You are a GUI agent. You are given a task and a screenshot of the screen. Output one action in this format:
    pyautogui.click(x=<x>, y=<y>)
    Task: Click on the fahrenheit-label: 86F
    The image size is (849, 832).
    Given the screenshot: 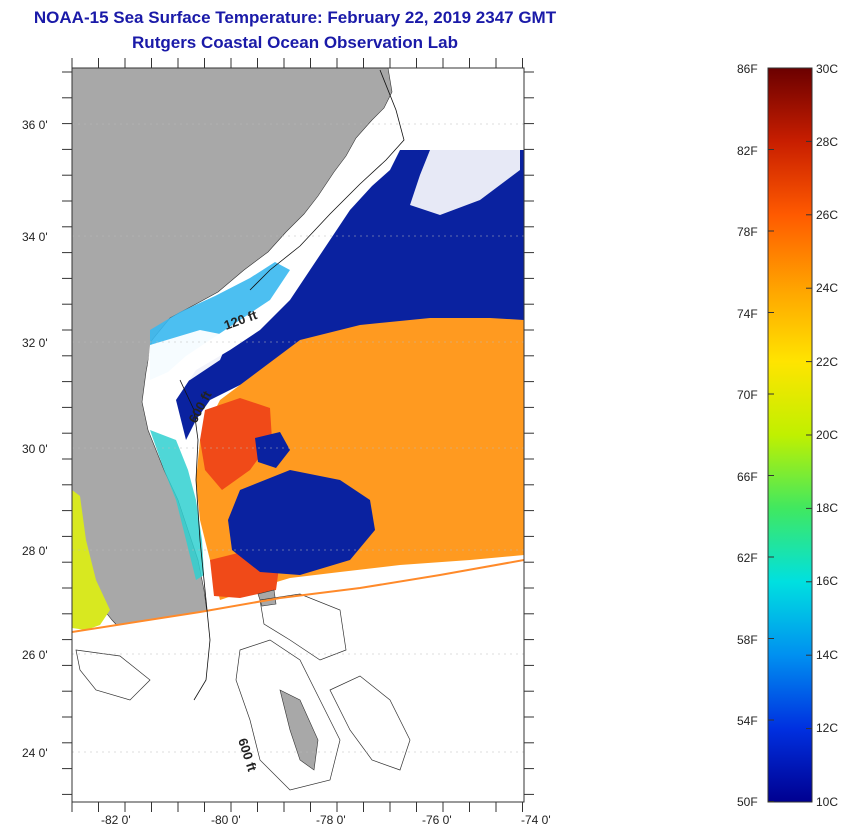 What is the action you would take?
    pyautogui.click(x=747, y=69)
    